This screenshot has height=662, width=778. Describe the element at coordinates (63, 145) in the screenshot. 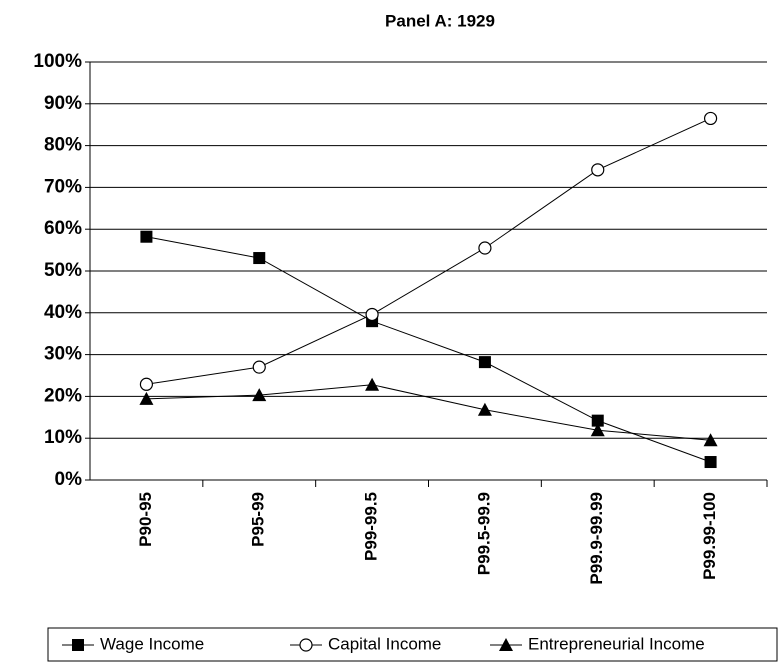

I see `y-tick-label: 80%` at that location.